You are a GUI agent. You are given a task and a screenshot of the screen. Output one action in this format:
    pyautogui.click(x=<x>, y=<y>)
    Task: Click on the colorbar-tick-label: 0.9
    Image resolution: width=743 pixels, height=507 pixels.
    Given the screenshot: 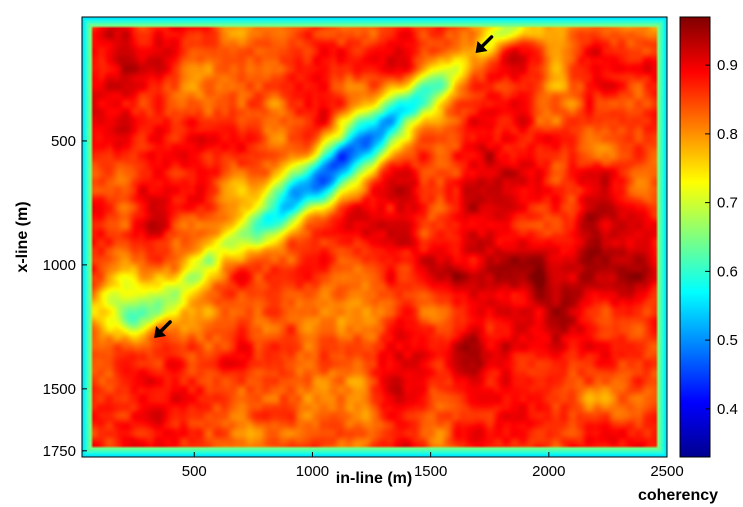 What is the action you would take?
    pyautogui.click(x=727, y=65)
    